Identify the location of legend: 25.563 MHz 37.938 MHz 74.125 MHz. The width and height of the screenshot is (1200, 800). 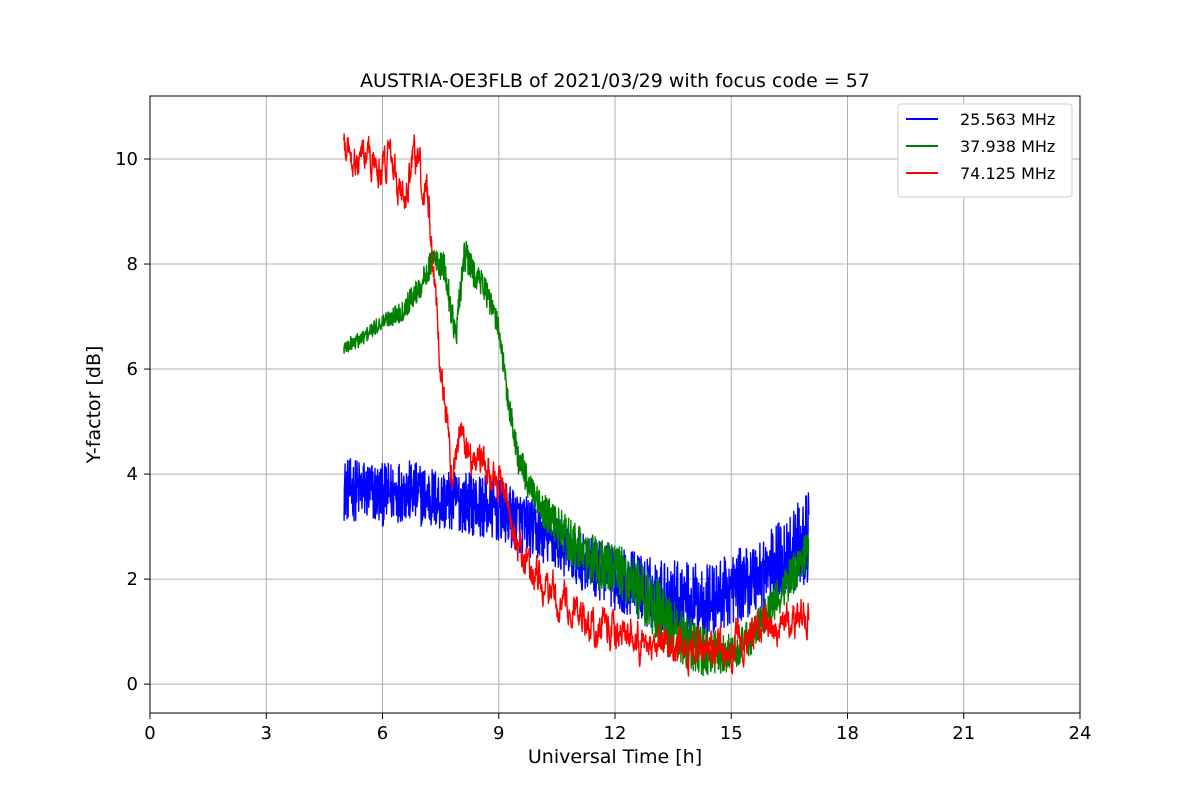
(985, 150).